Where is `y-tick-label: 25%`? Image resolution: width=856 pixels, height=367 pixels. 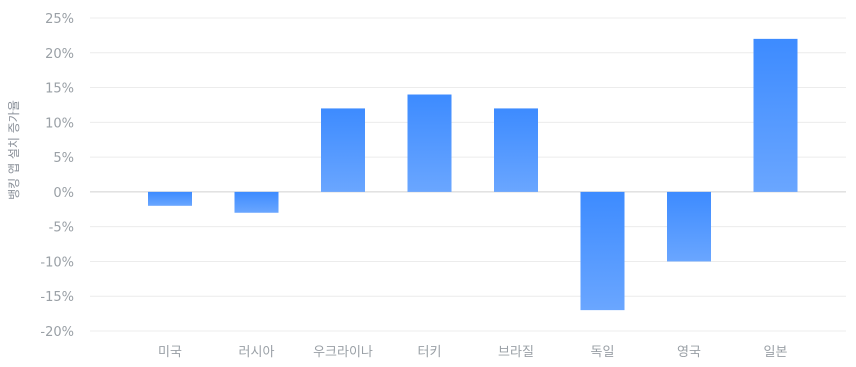 y-tick-label: 25% is located at coordinates (59, 19).